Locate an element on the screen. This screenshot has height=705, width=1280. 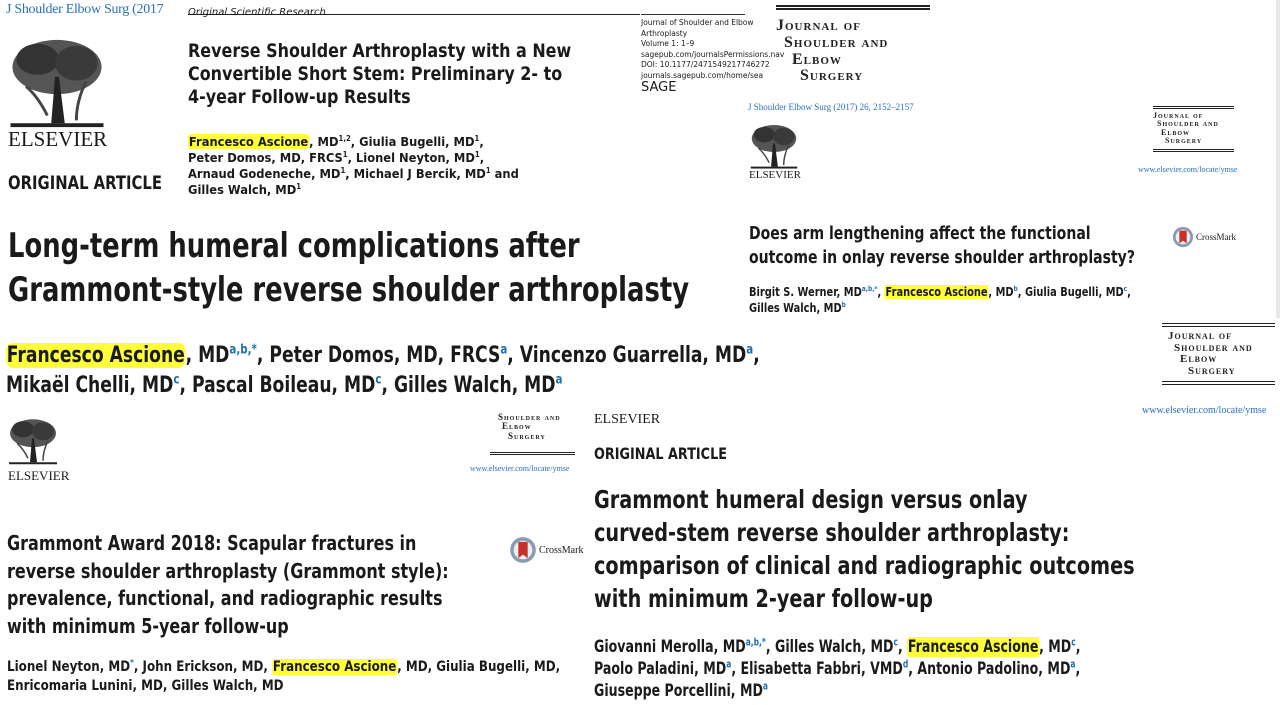
section-header: Original Scientific Research is located at coordinates (414, 9).